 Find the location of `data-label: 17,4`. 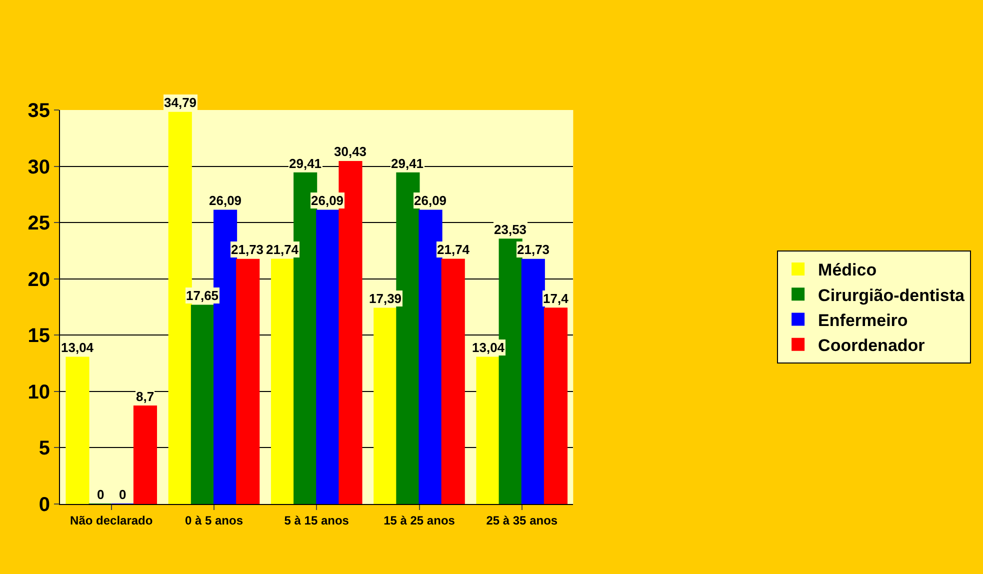

data-label: 17,4 is located at coordinates (556, 298).